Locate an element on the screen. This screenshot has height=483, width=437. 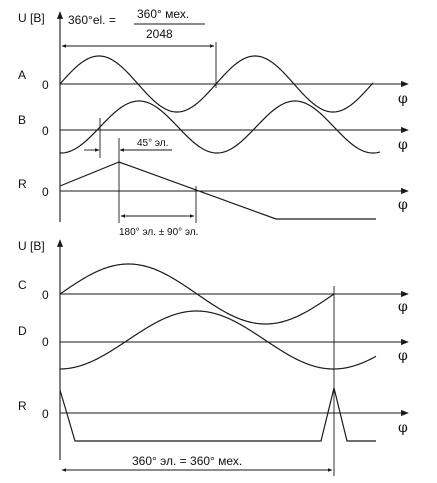
revolution-label: 360° эл. = 360° мех. is located at coordinates (187, 461).